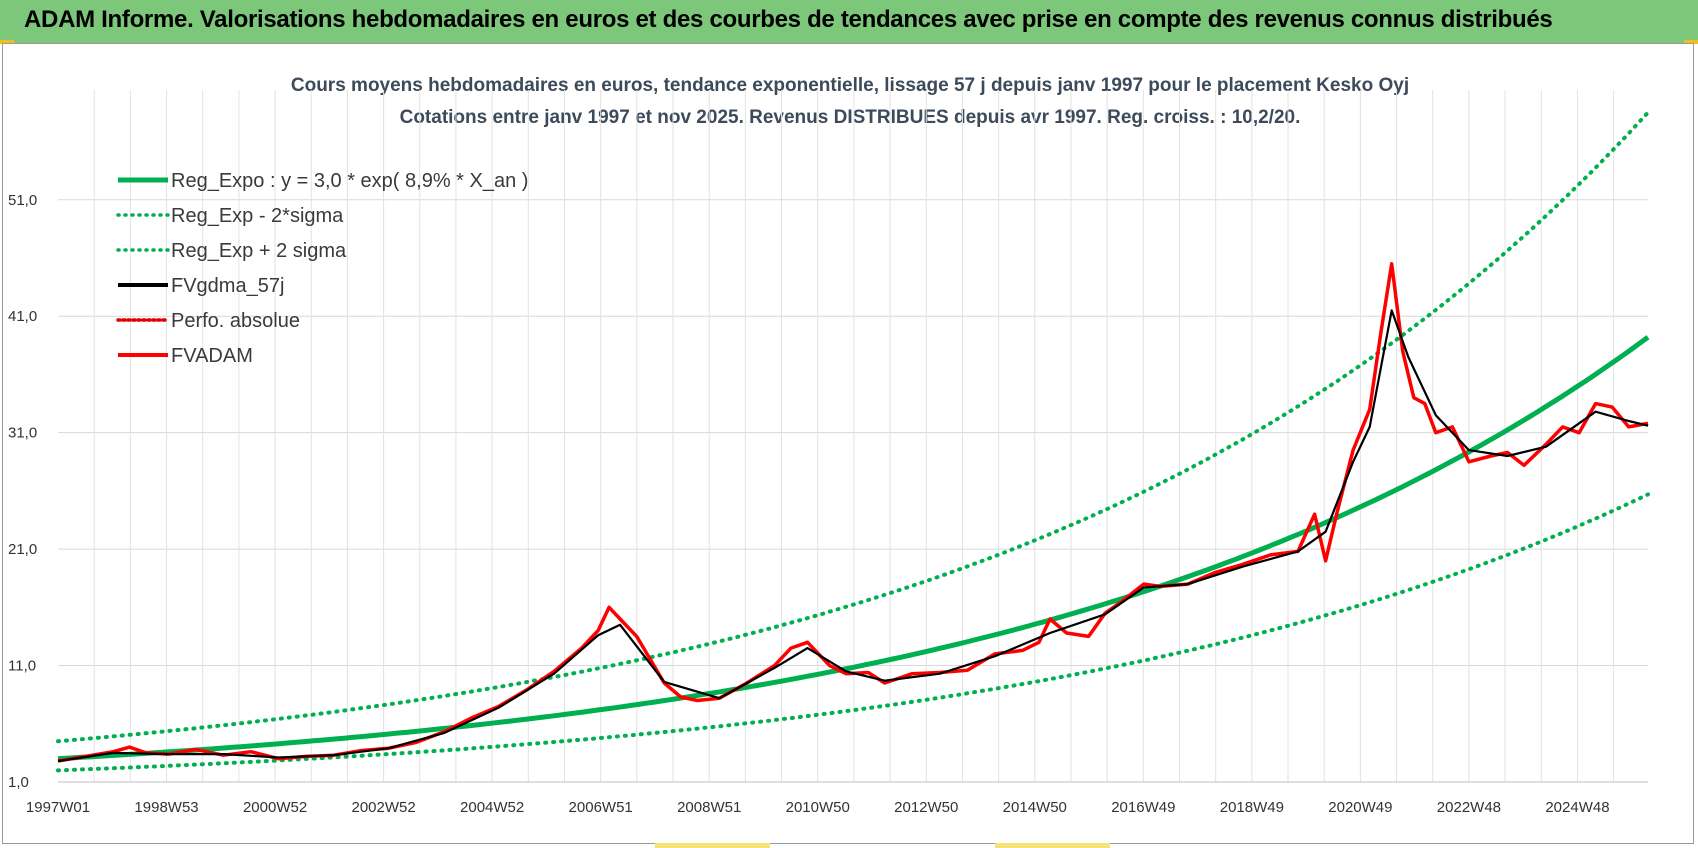  What do you see at coordinates (257, 216) in the screenshot?
I see `legend-label-2: Reg_Exp - 2*sigma` at bounding box center [257, 216].